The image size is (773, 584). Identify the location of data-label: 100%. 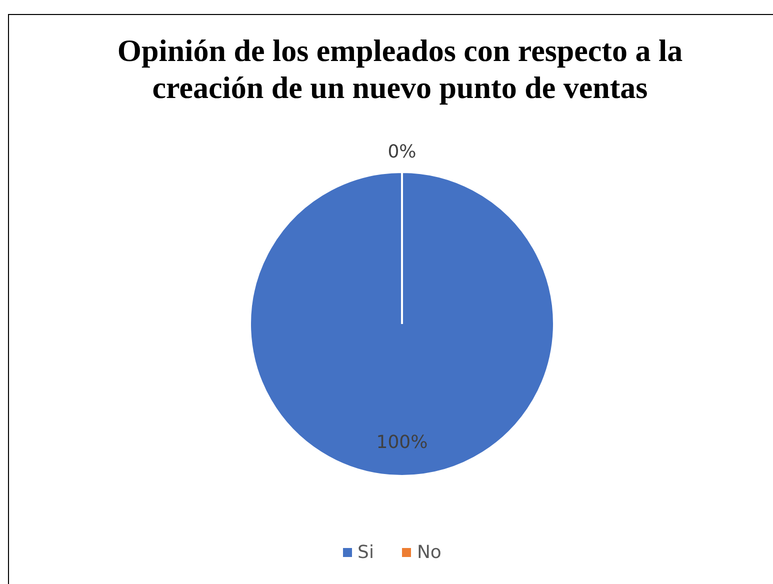
(402, 443).